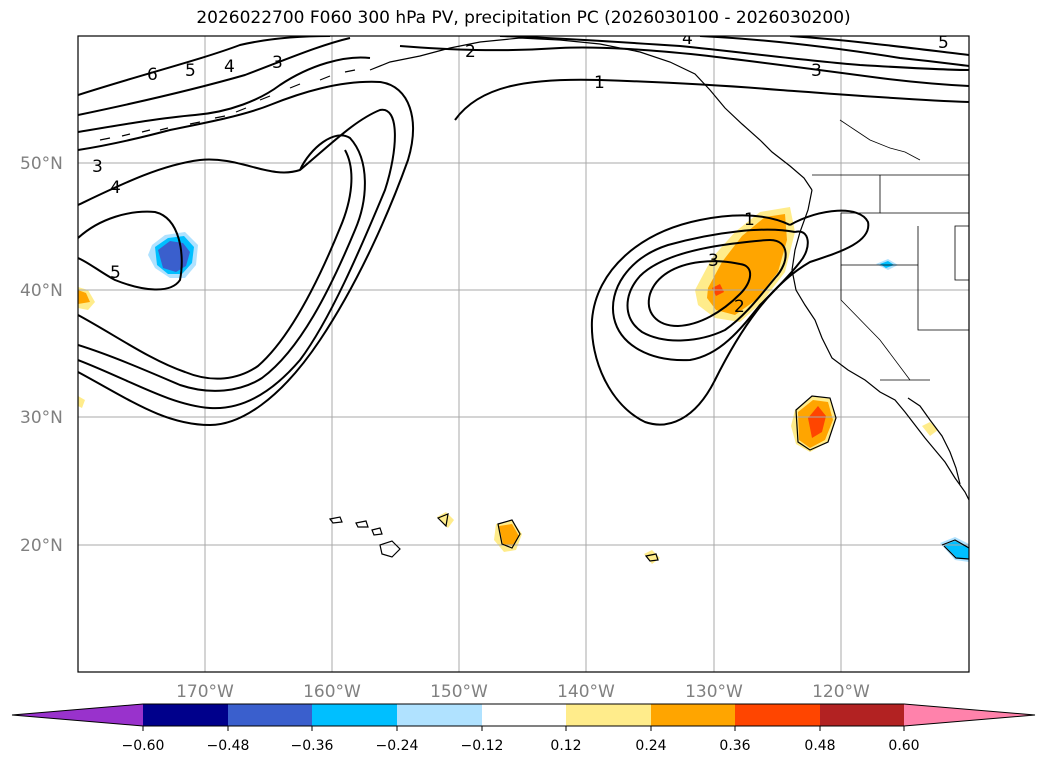  What do you see at coordinates (841, 692) in the screenshot?
I see `lon-label-120w: 120°W` at bounding box center [841, 692].